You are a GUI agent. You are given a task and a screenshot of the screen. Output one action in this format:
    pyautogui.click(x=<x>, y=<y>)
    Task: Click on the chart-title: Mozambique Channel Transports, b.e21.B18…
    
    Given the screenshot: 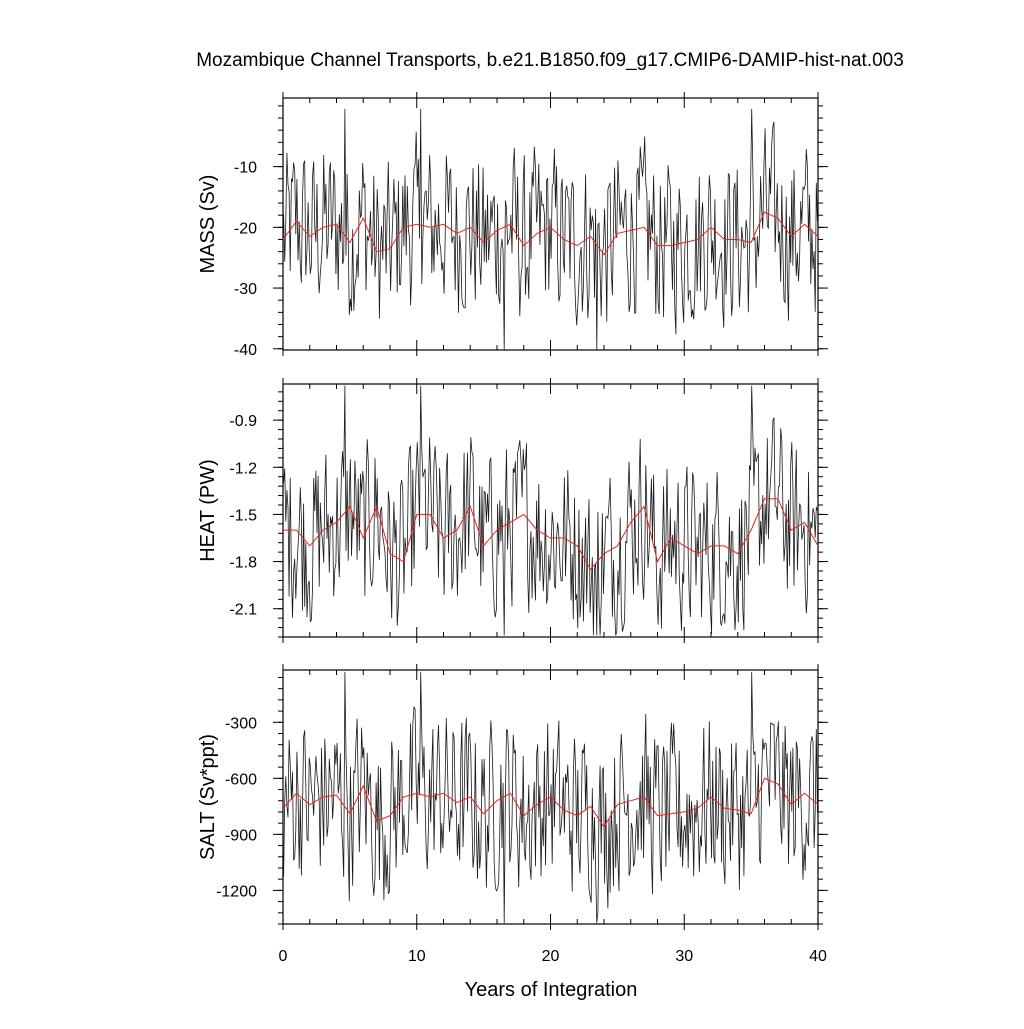 What is the action you would take?
    pyautogui.click(x=550, y=60)
    